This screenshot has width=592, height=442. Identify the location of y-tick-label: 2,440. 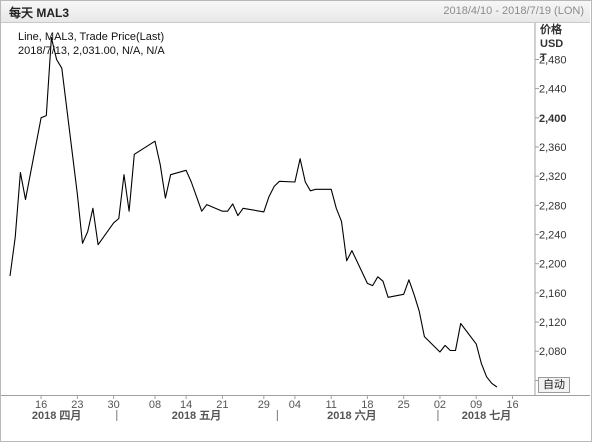
(553, 90).